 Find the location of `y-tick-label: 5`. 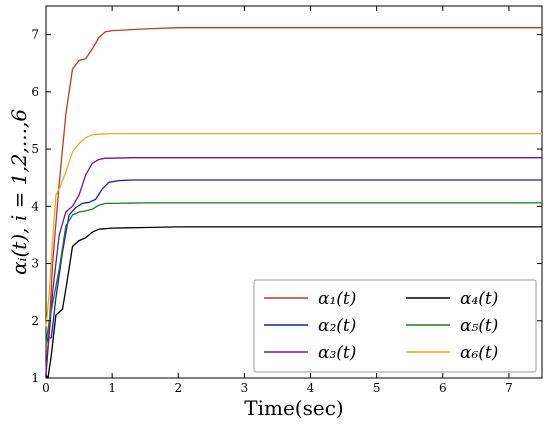

y-tick-label: 5 is located at coordinates (35, 149).